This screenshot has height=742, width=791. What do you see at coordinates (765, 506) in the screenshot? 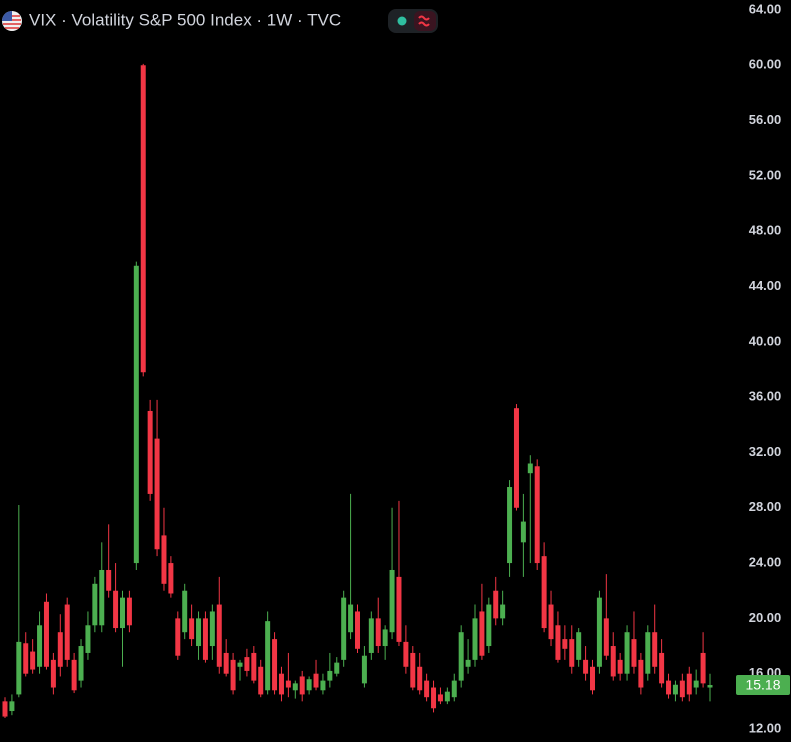
I see `y-tick-label: 28.00` at bounding box center [765, 506].